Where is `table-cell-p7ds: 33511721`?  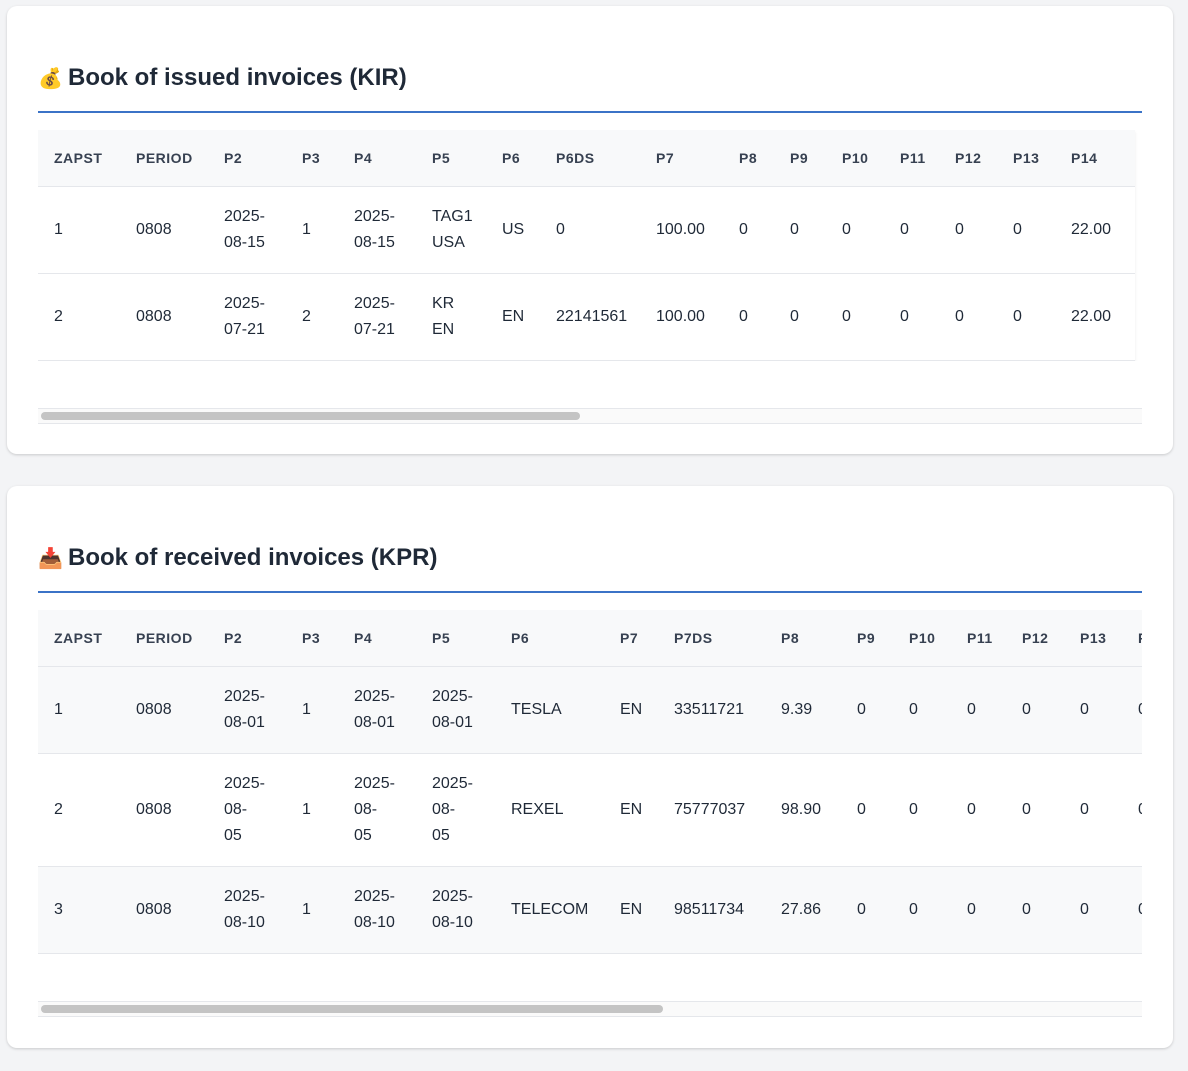 table-cell-p7ds: 33511721 is located at coordinates (711, 710).